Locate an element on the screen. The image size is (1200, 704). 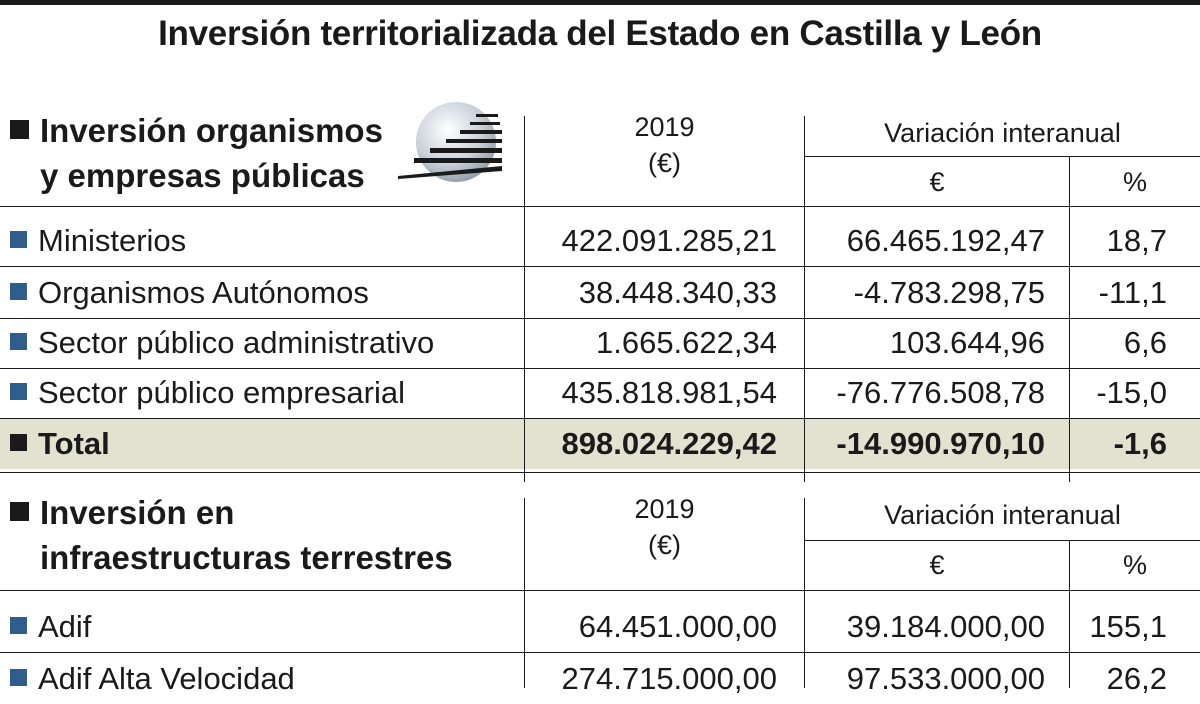
row-label: Organismos Autónomos is located at coordinates (189, 293).